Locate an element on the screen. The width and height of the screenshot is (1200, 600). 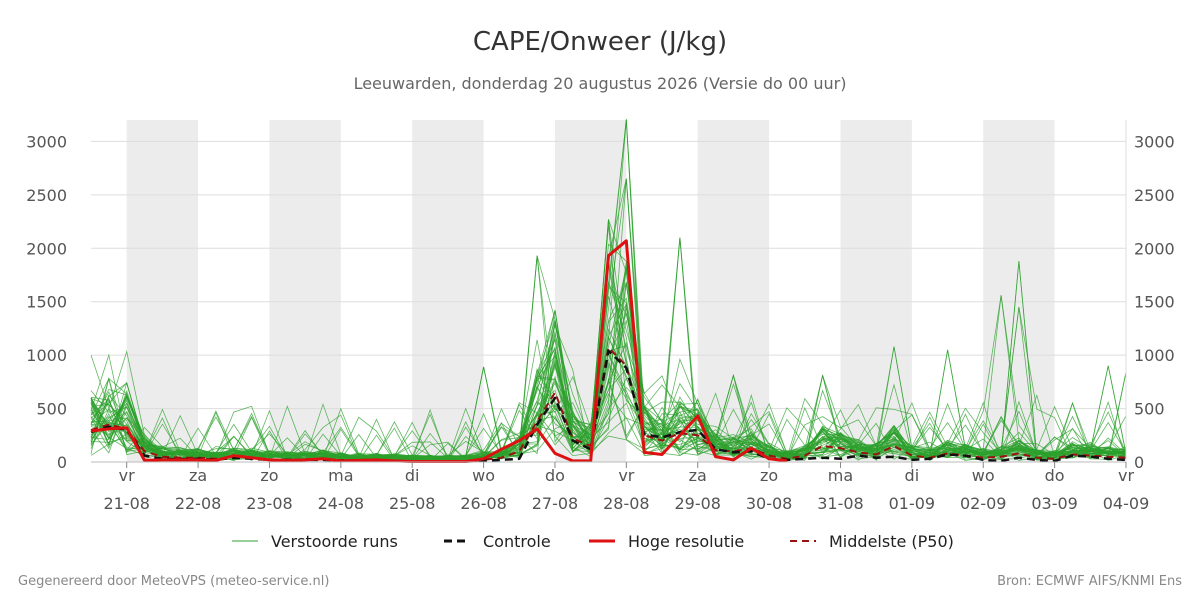
y-tick-label-left: 0 is located at coordinates (62, 462).